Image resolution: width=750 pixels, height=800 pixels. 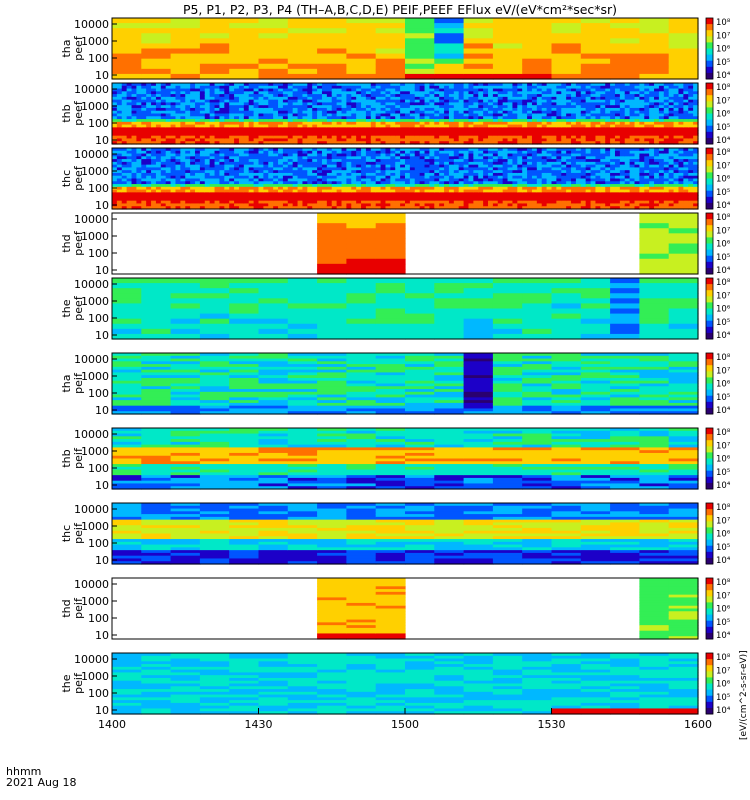 What do you see at coordinates (91, 24) in the screenshot?
I see `y-tick-label: 10000` at bounding box center [91, 24].